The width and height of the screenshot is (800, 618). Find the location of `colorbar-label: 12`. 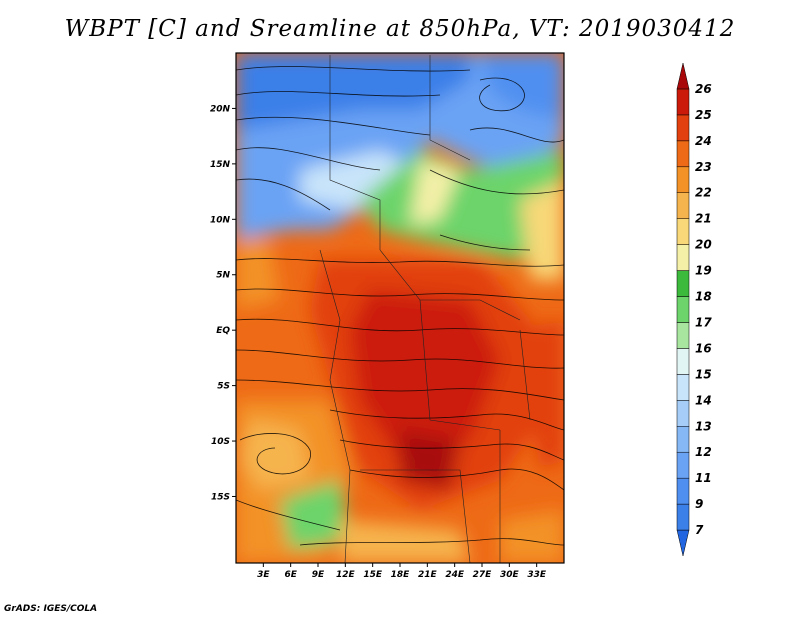

colorbar-label: 12 is located at coordinates (703, 452).